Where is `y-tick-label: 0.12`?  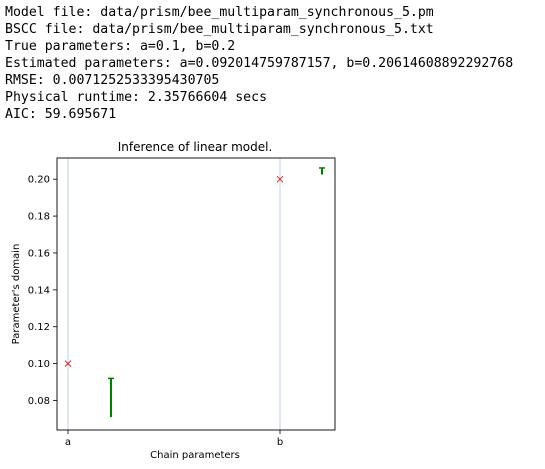
y-tick-label: 0.12 is located at coordinates (39, 327).